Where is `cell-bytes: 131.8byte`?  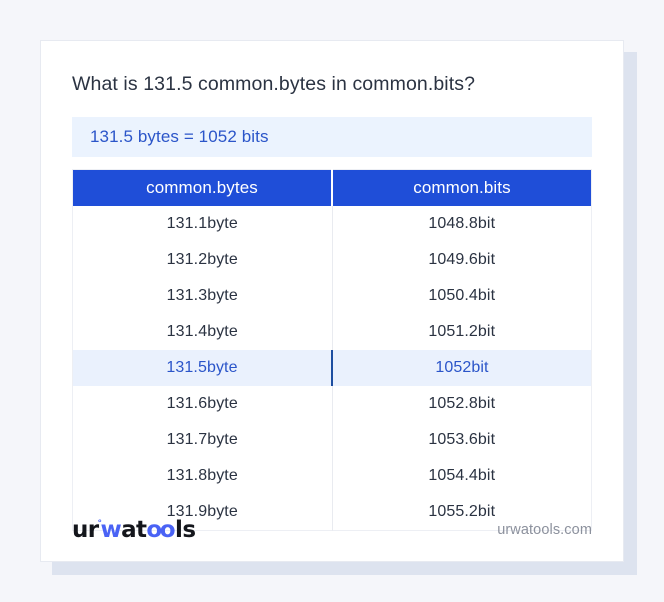
cell-bytes: 131.8byte is located at coordinates (202, 476).